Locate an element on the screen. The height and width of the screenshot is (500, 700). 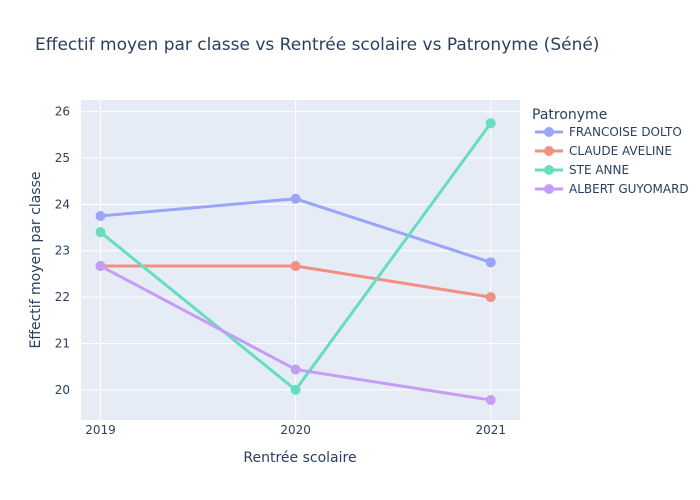
x-axis-title: Rentrée scolaire is located at coordinates (299, 458).